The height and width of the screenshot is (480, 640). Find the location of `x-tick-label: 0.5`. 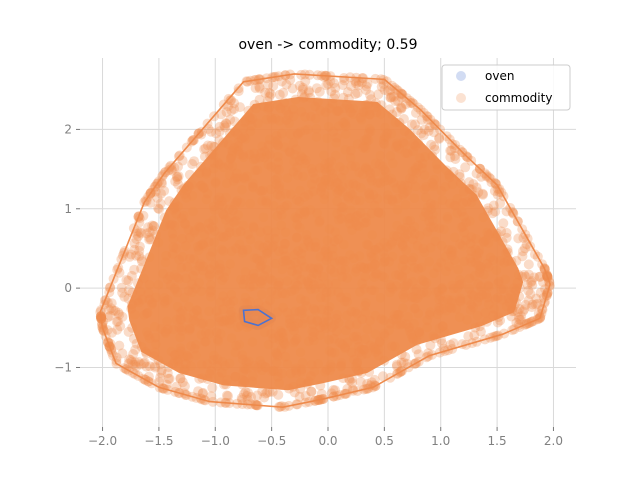

x-tick-label: 0.5 is located at coordinates (384, 441).